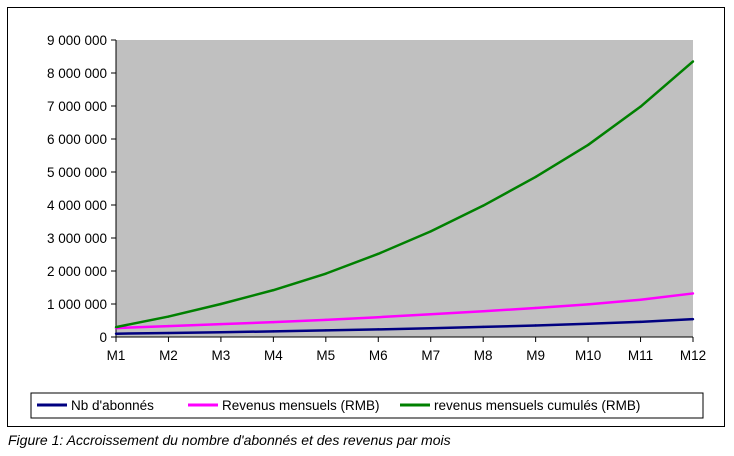 This screenshot has height=456, width=734. Describe the element at coordinates (273, 355) in the screenshot. I see `x-tick-label: M4` at that location.